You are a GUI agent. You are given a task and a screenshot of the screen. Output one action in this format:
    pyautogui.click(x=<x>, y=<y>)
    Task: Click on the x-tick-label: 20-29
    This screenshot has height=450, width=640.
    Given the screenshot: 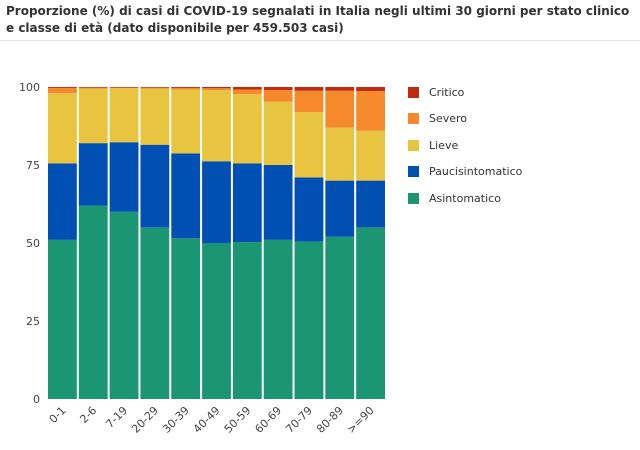 What is the action you would take?
    pyautogui.click(x=145, y=420)
    